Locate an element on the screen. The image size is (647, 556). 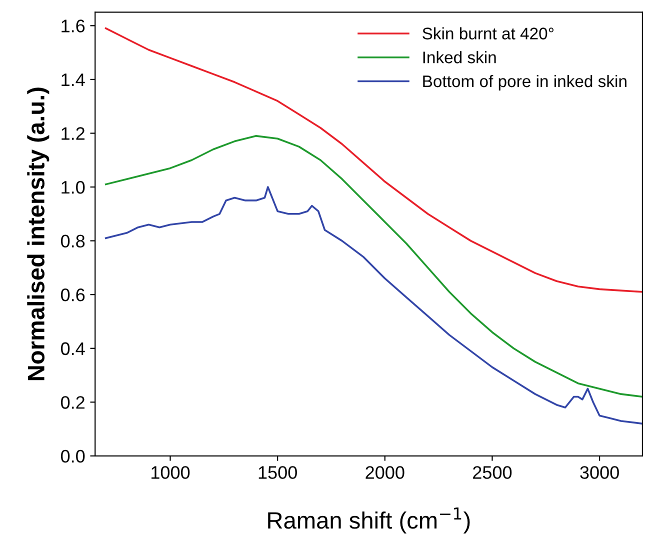
y-tick-label: 0.2 is located at coordinates (72, 402).